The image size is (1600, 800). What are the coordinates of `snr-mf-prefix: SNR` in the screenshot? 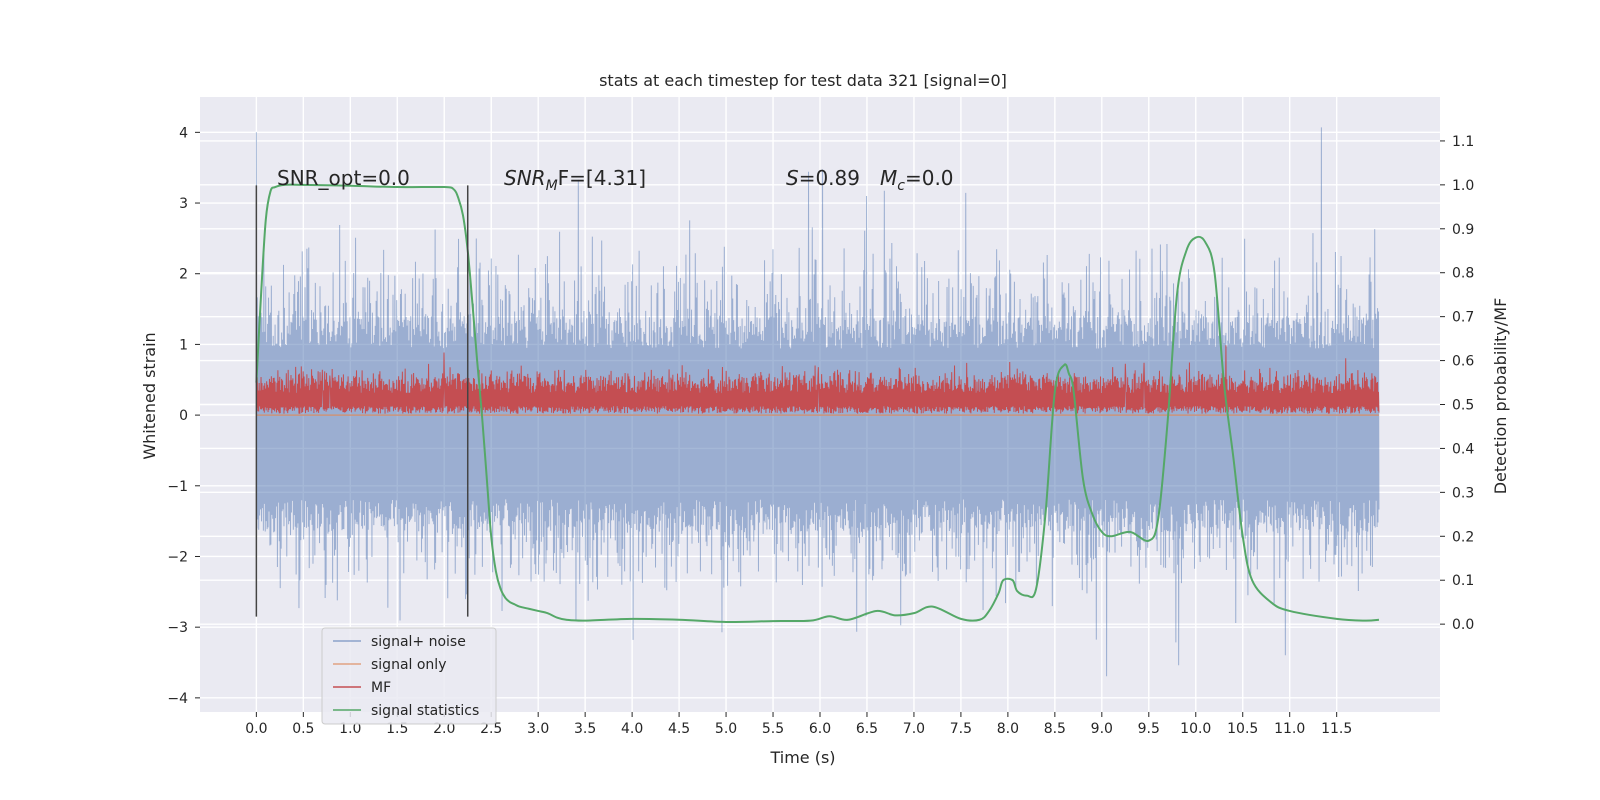 It's located at (525, 178).